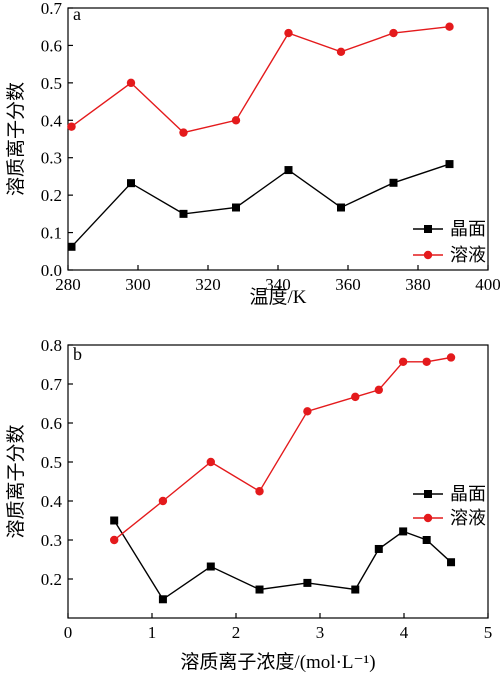 This screenshot has width=500, height=684. Describe the element at coordinates (152, 632) in the screenshot. I see `x-tick-label: 1` at that location.